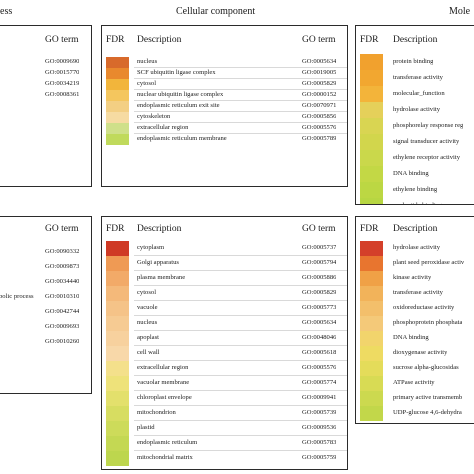 The width and height of the screenshot is (474, 474). What do you see at coordinates (163, 127) in the screenshot?
I see `row-description: extracellular region` at bounding box center [163, 127].